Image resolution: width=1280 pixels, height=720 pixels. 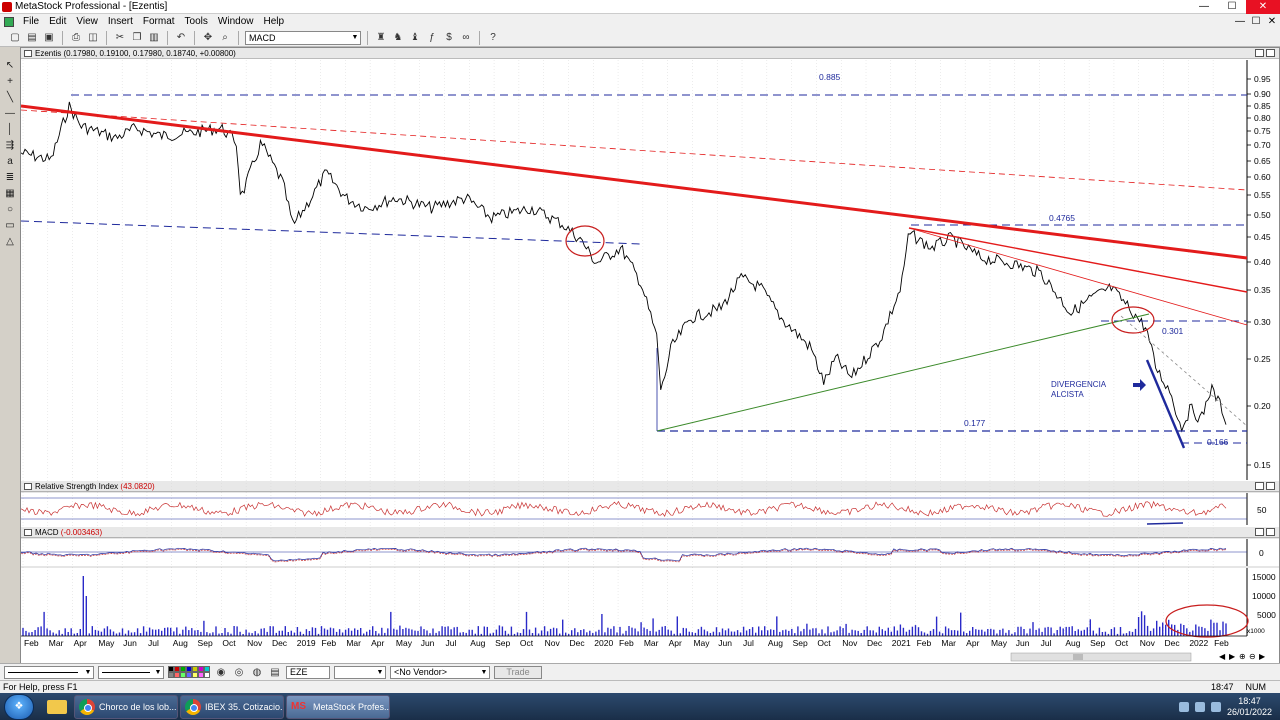 I want to click on scroll-right-icon: ▶, so click(x=1232, y=656).